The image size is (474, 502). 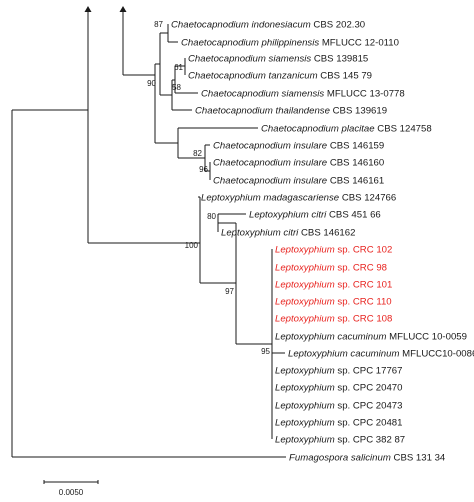 I want to click on taxon-label: Leptoxyphium cacuminum MFLUCC10-0086, so click(x=381, y=354).